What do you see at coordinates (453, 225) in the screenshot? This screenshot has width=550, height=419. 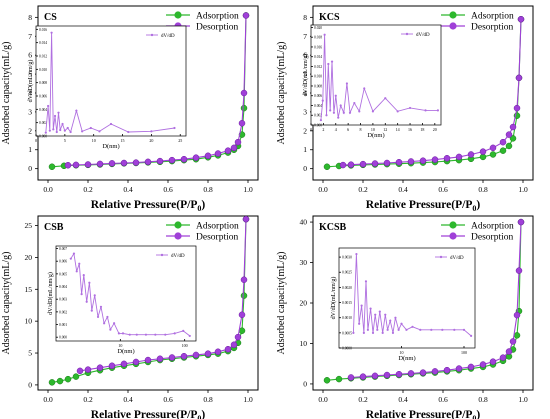 I see `legend-marker` at bounding box center [453, 225].